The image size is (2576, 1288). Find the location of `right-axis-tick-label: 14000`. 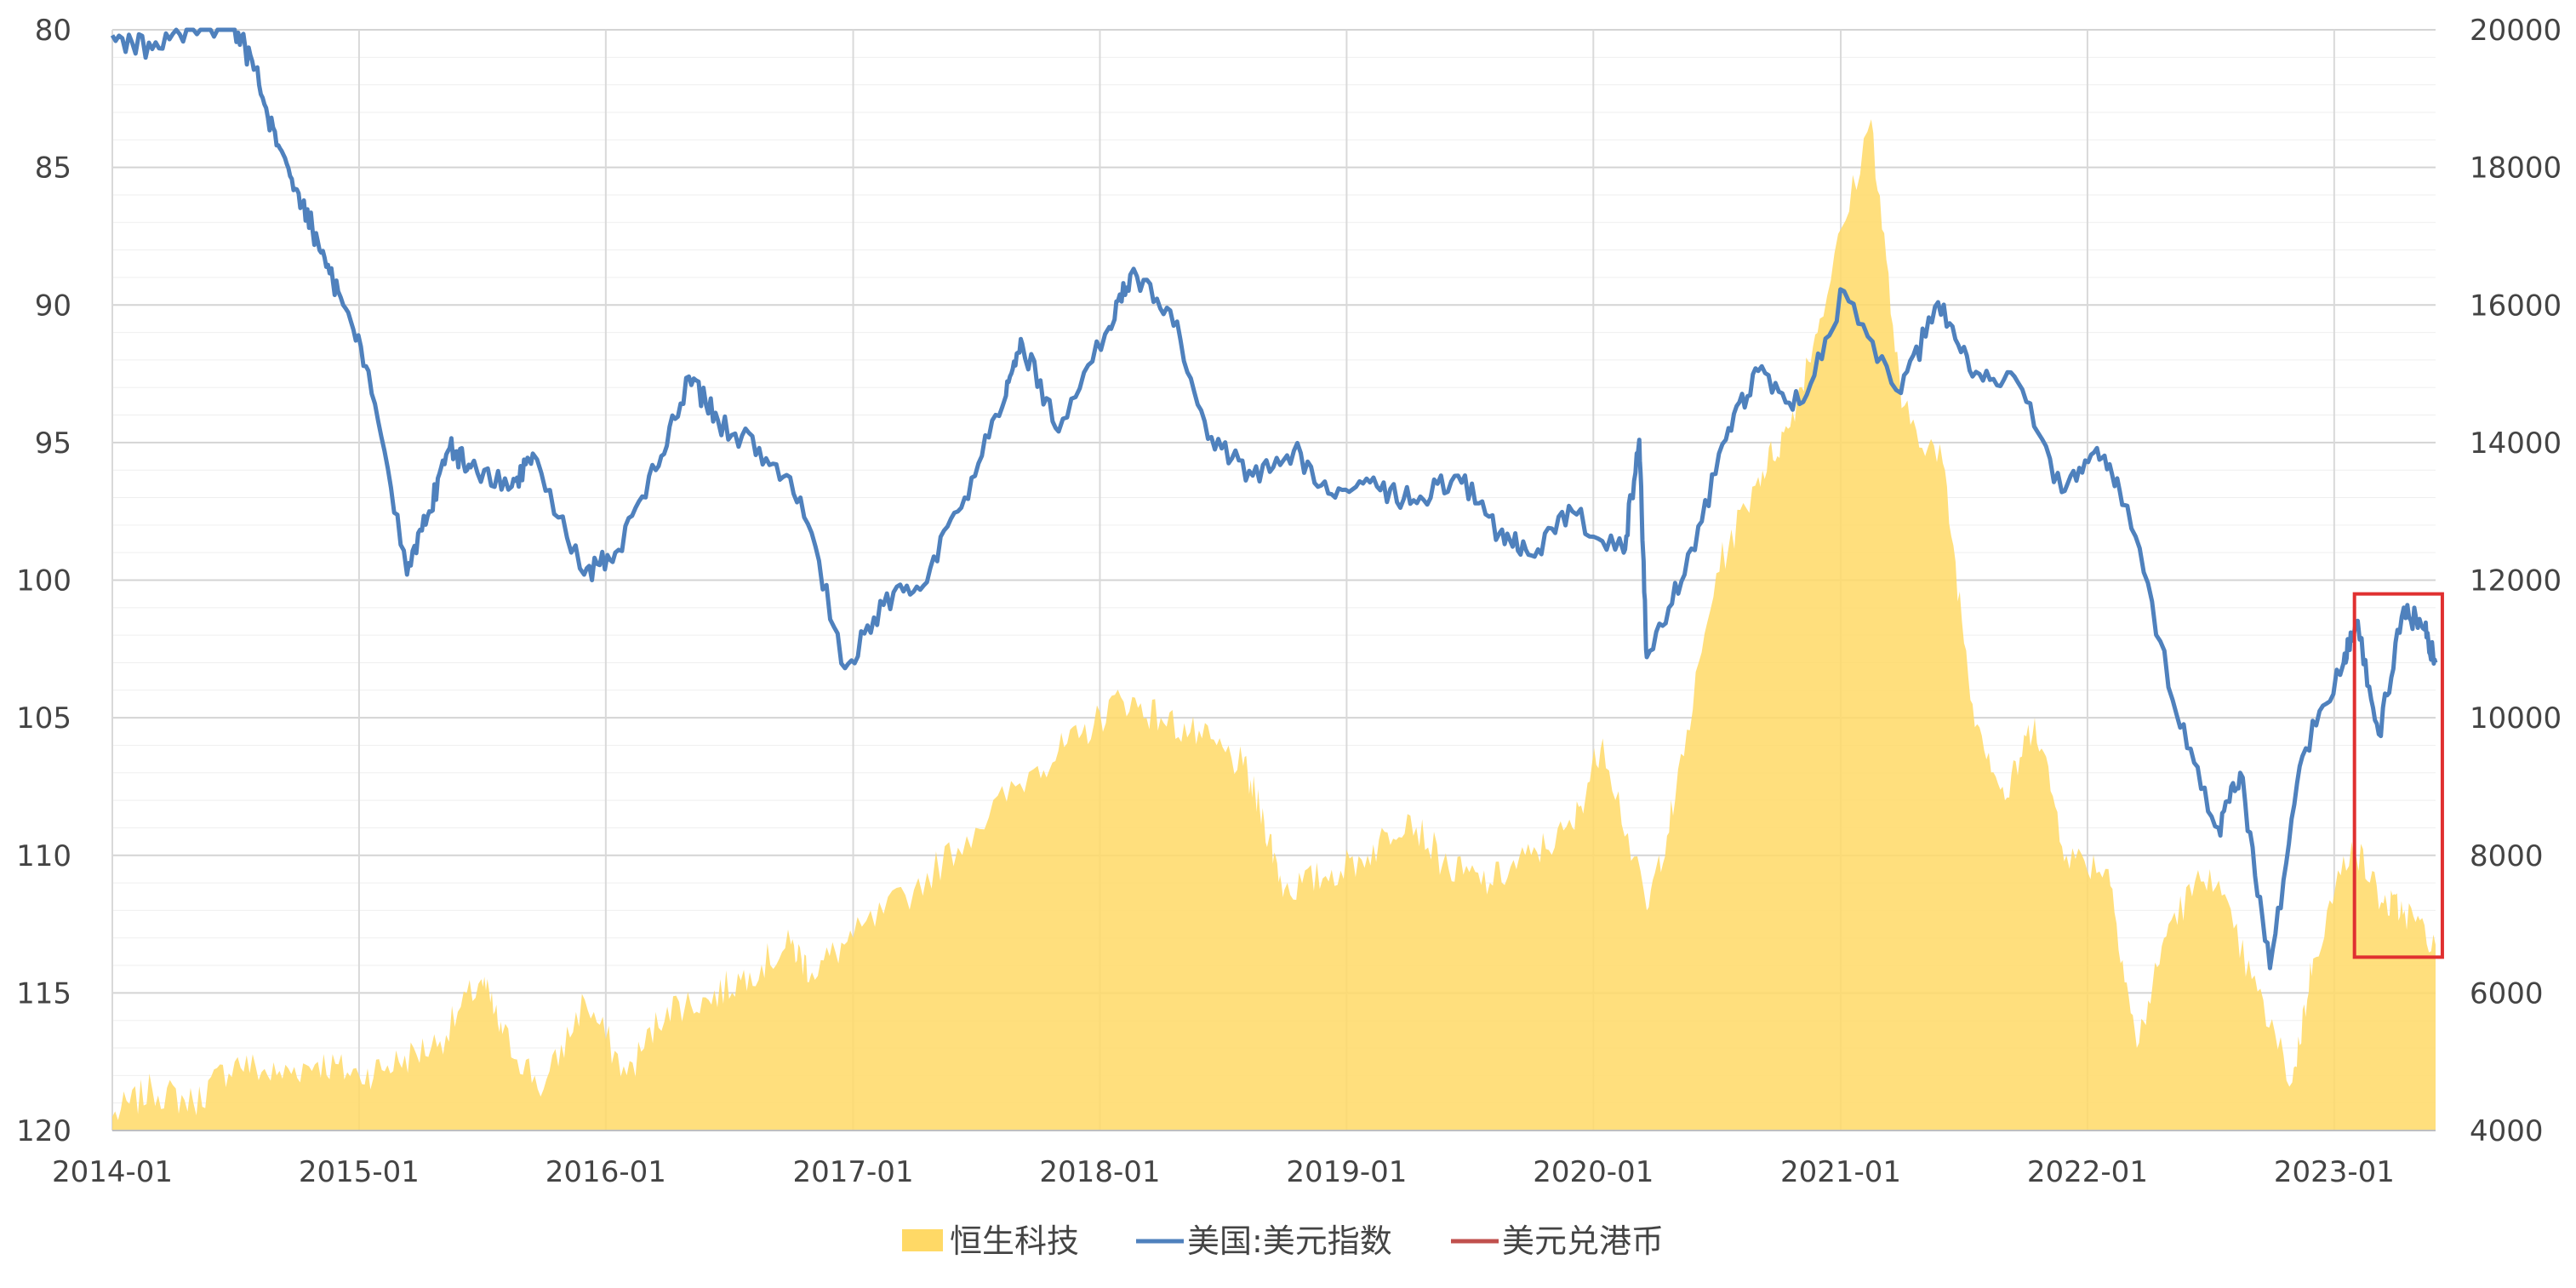

right-axis-tick-label: 14000 is located at coordinates (2516, 444).